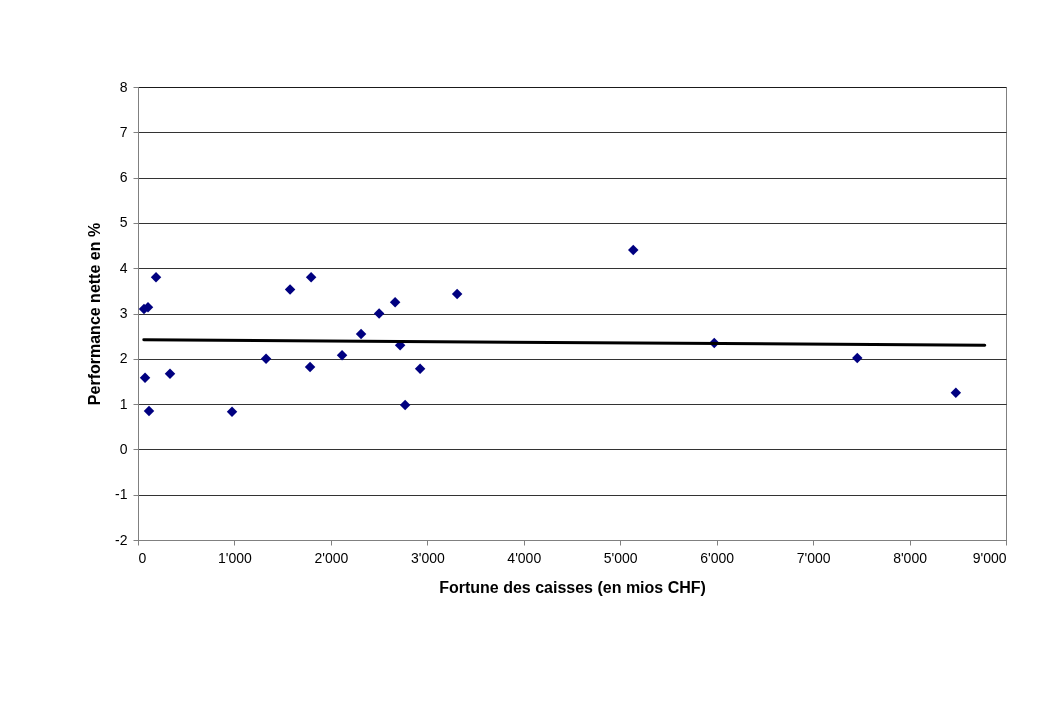 This screenshot has width=1060, height=701. I want to click on y-tick-label: 1, so click(123, 403).